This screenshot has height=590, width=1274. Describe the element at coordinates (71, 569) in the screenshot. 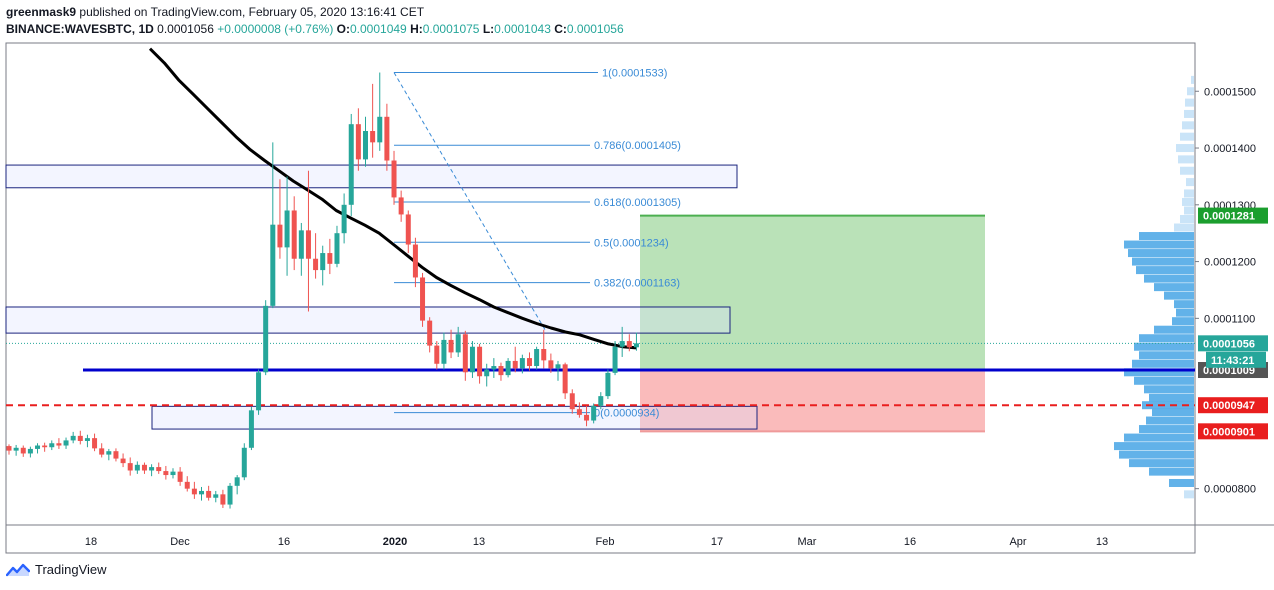

I see `footer-brand-label: TradingView` at that location.